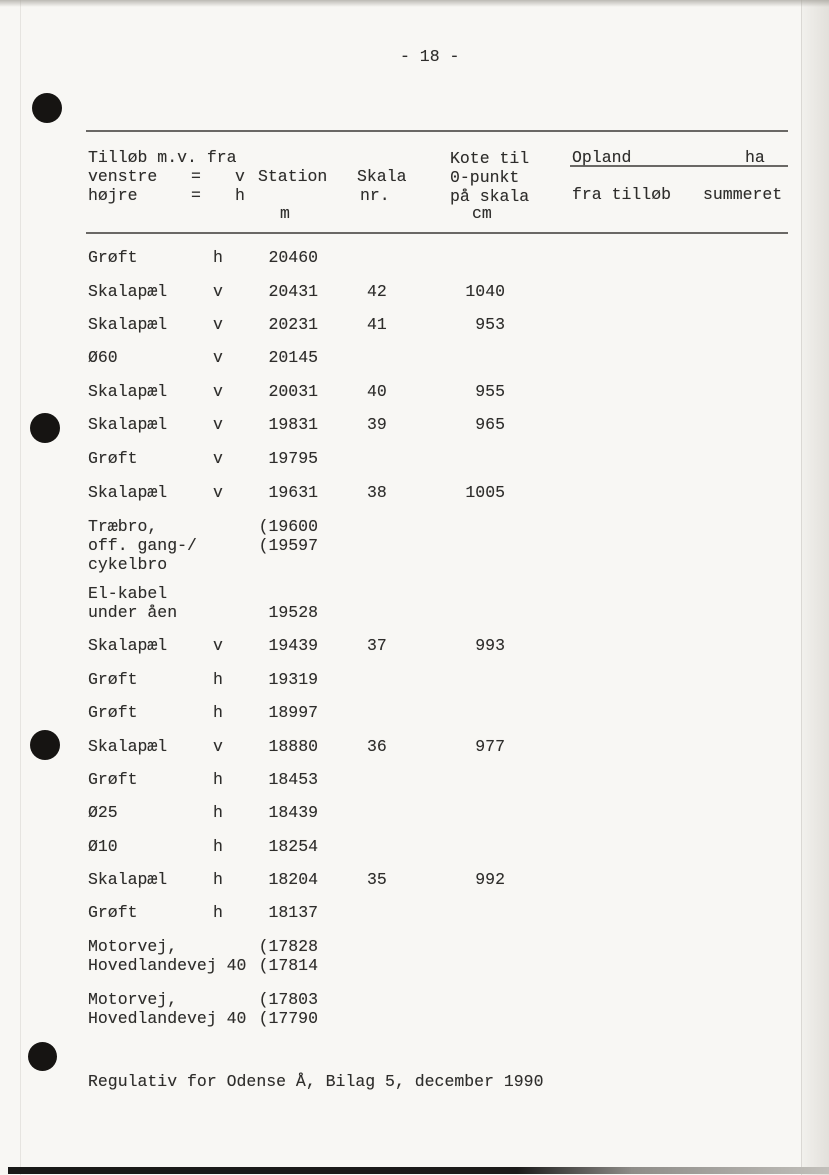  What do you see at coordinates (133, 603) in the screenshot?
I see `tributary-cell: El-kabel under åen` at bounding box center [133, 603].